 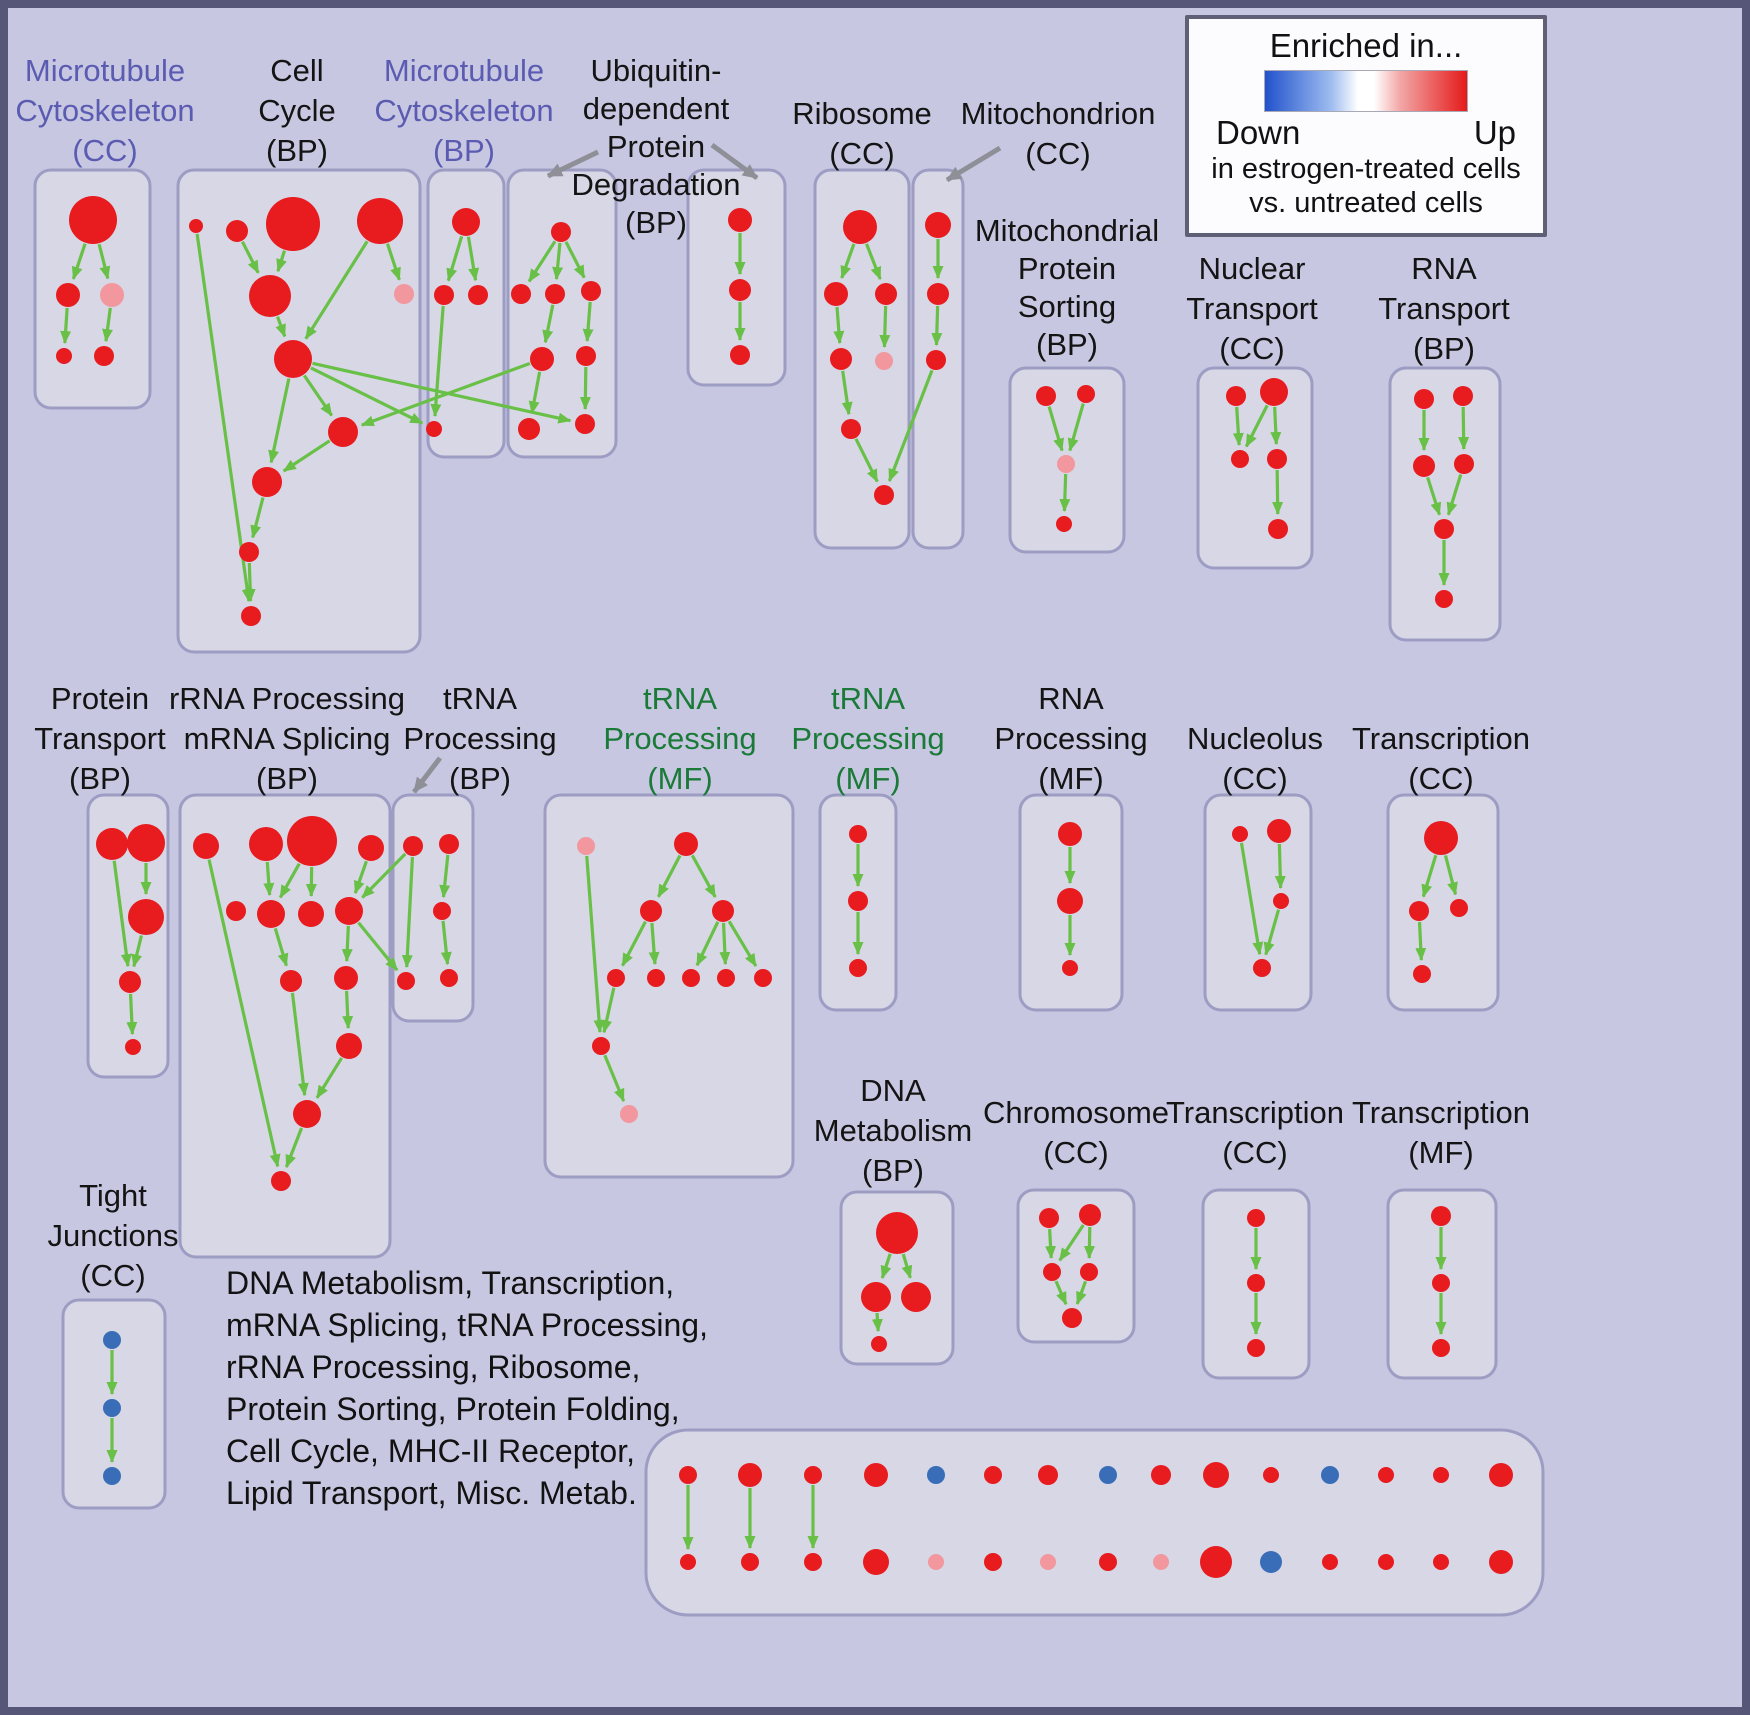 I want to click on go-term-node-bt10, so click(x=1216, y=1475).